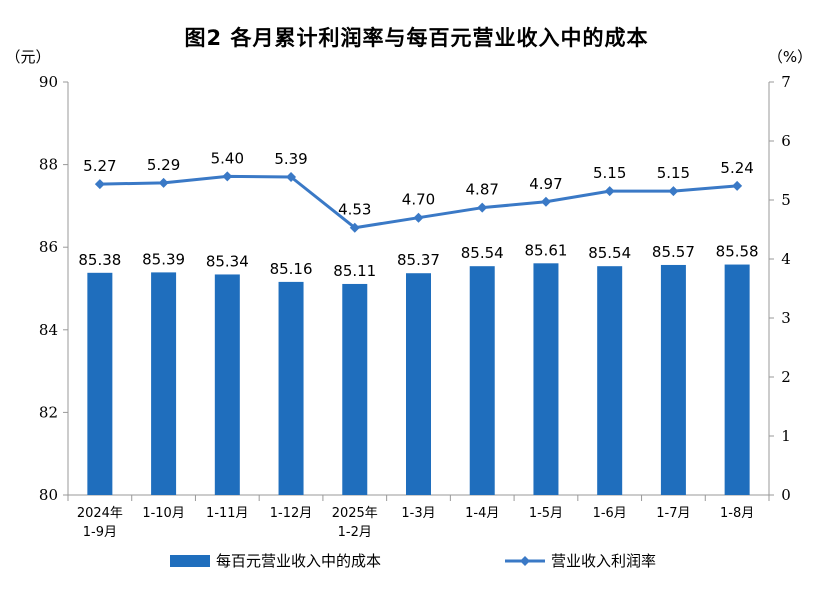  I want to click on bar-value-label: 85.37, so click(418, 260).